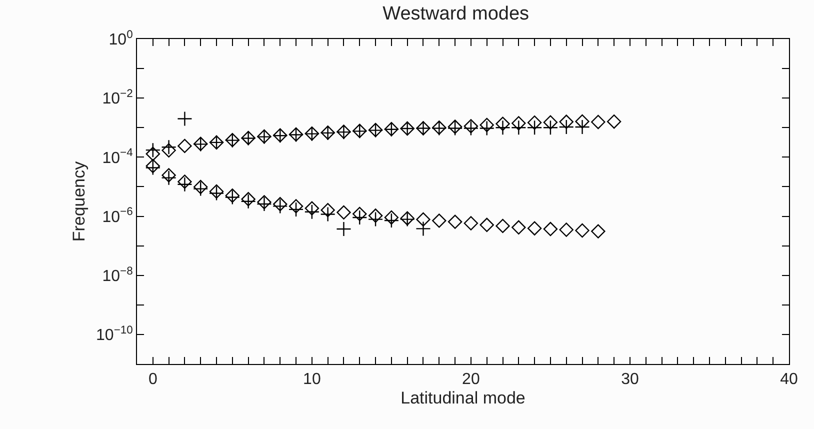  Describe the element at coordinates (120, 38) in the screenshot. I see `y-tick-label: 10$^{0}$` at that location.